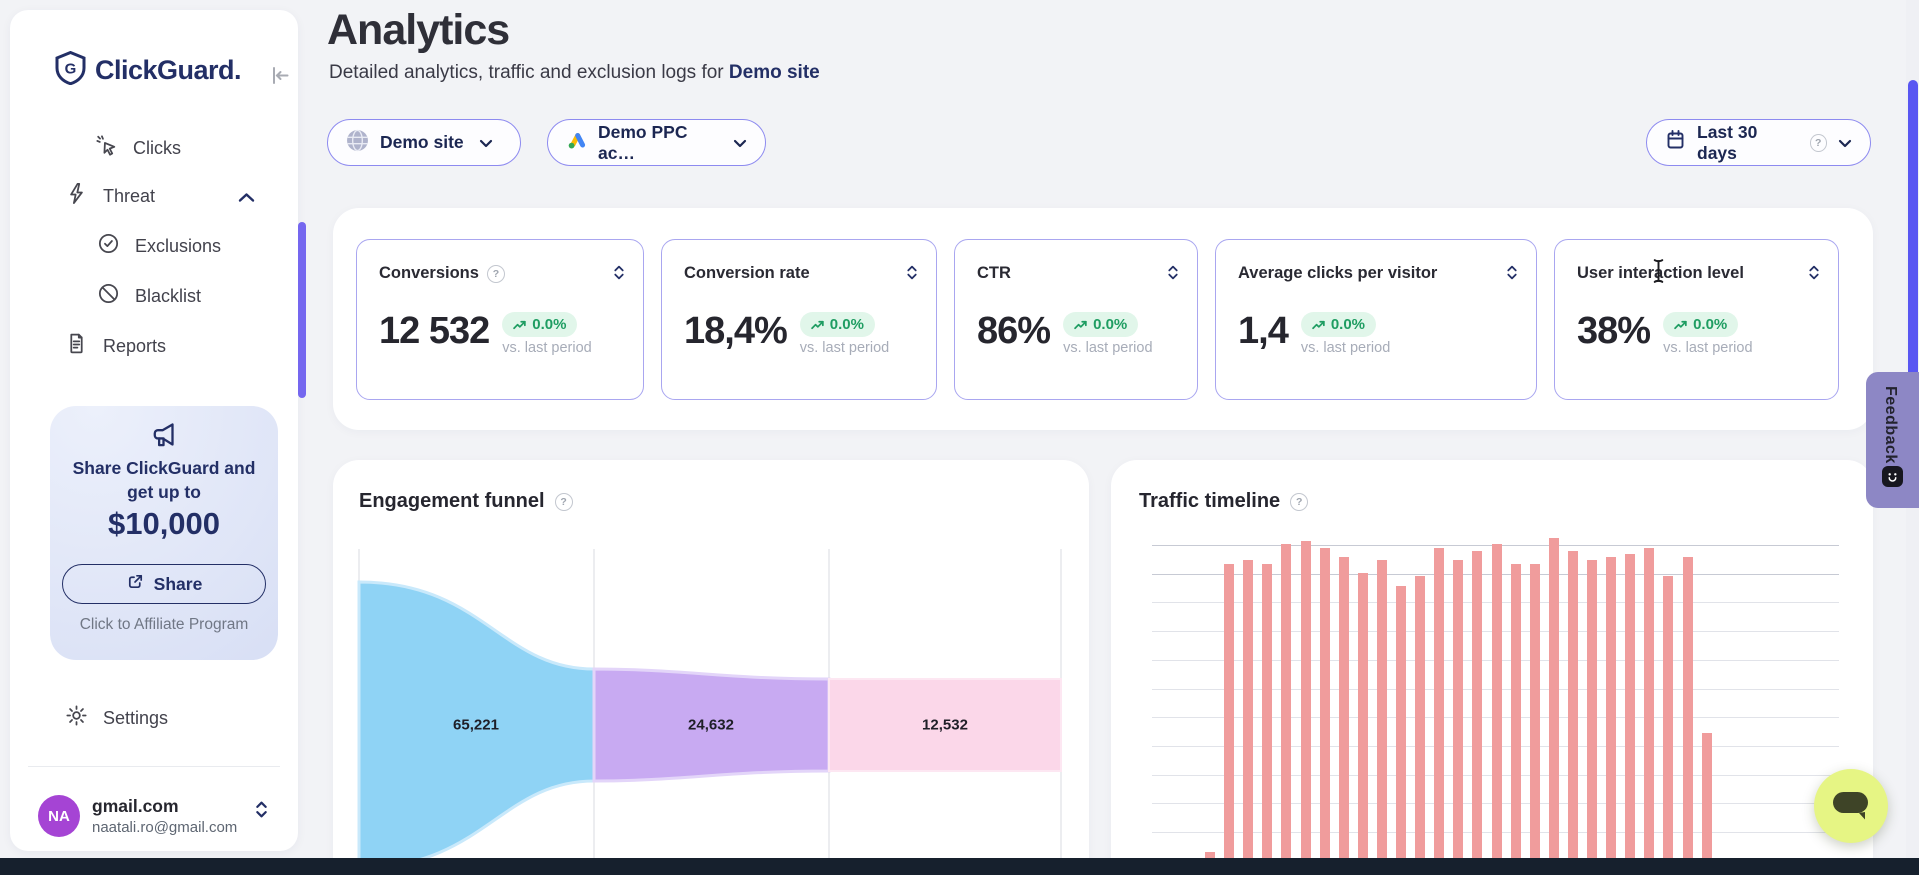 The width and height of the screenshot is (1919, 875). What do you see at coordinates (740, 142) in the screenshot?
I see `chevron-down-icon` at bounding box center [740, 142].